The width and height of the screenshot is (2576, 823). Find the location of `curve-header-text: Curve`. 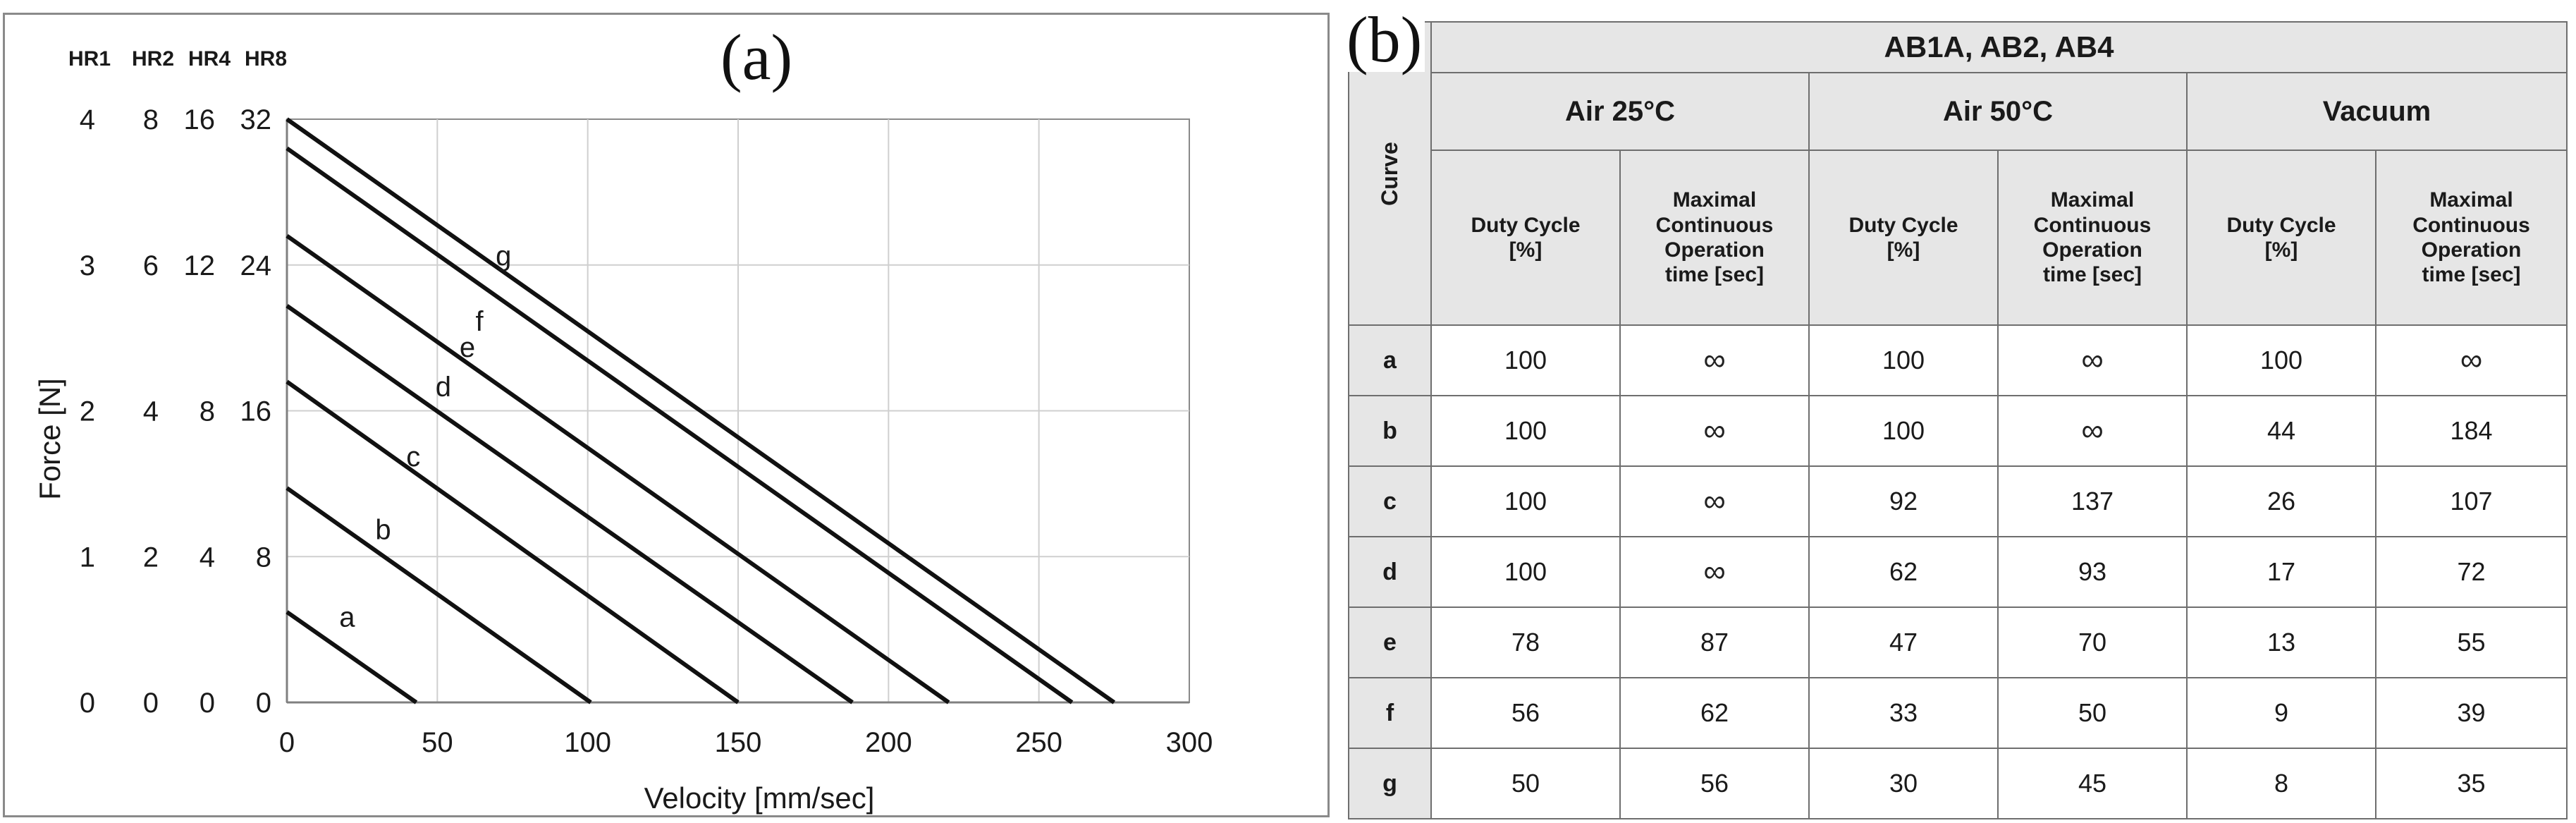

curve-header-text: Curve is located at coordinates (1389, 173).